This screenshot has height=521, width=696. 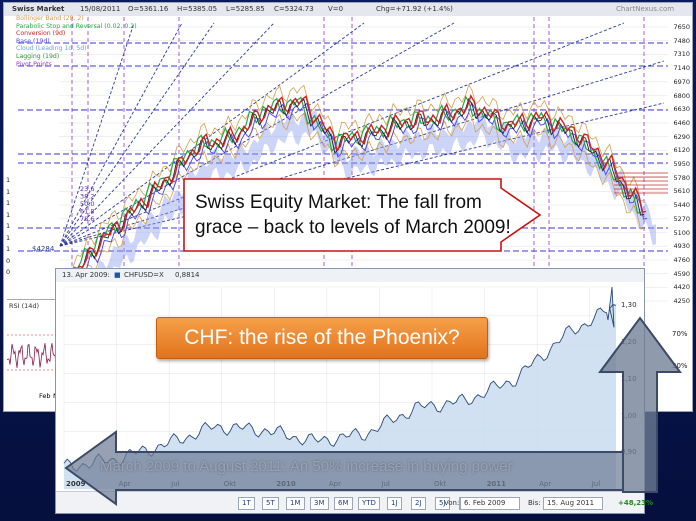 I want to click on range-button: 1M, so click(x=295, y=503).